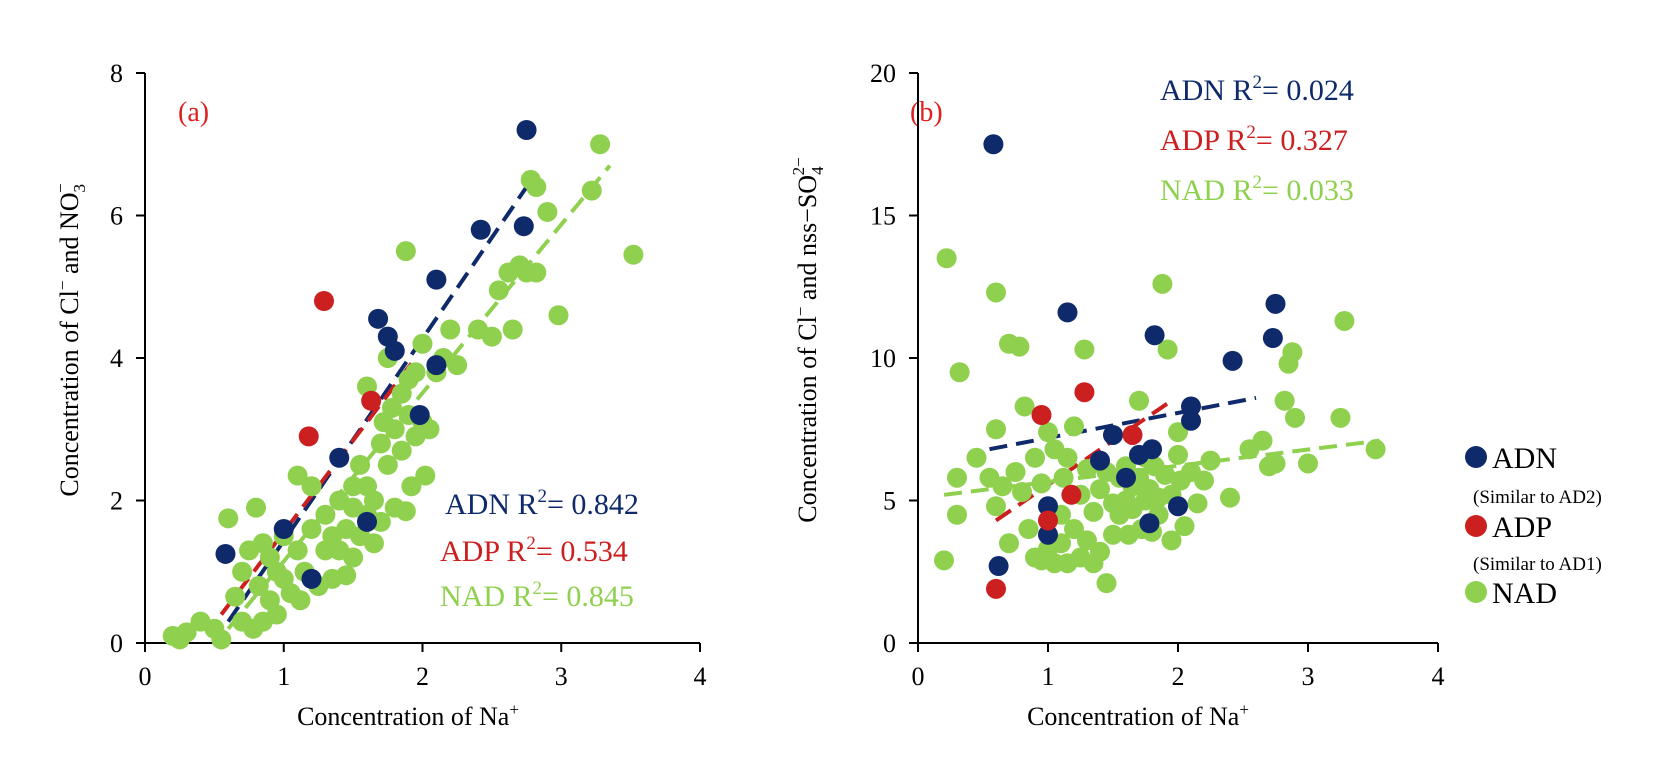  Describe the element at coordinates (542, 503) in the screenshot. I see `panel-a-r2-adn: ADN R2= 0.842` at that location.